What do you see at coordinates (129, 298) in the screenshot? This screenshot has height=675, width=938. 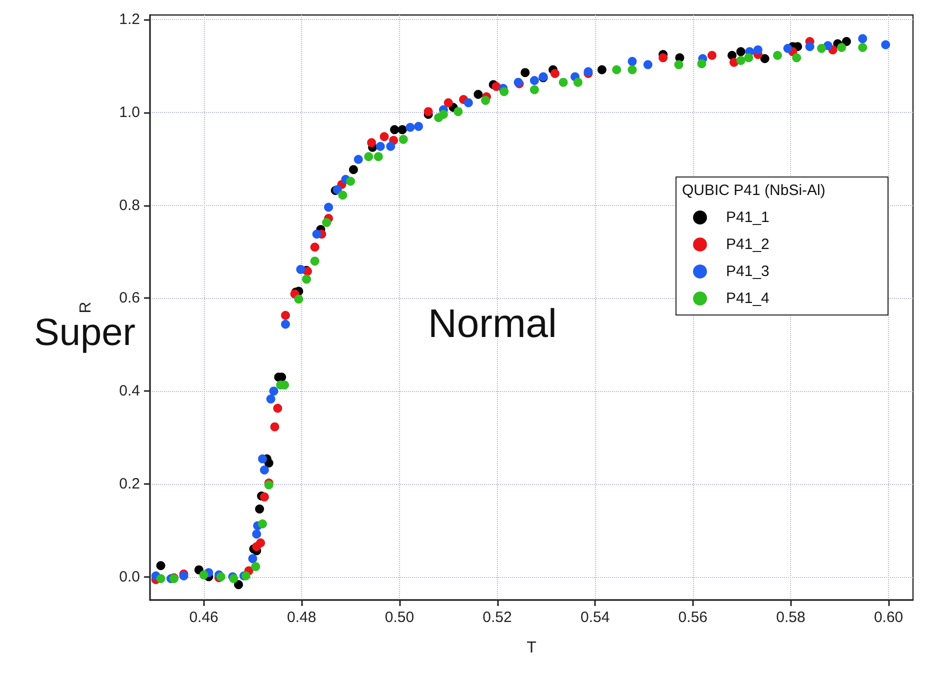 I see `y-tick-label: 0.6` at bounding box center [129, 298].